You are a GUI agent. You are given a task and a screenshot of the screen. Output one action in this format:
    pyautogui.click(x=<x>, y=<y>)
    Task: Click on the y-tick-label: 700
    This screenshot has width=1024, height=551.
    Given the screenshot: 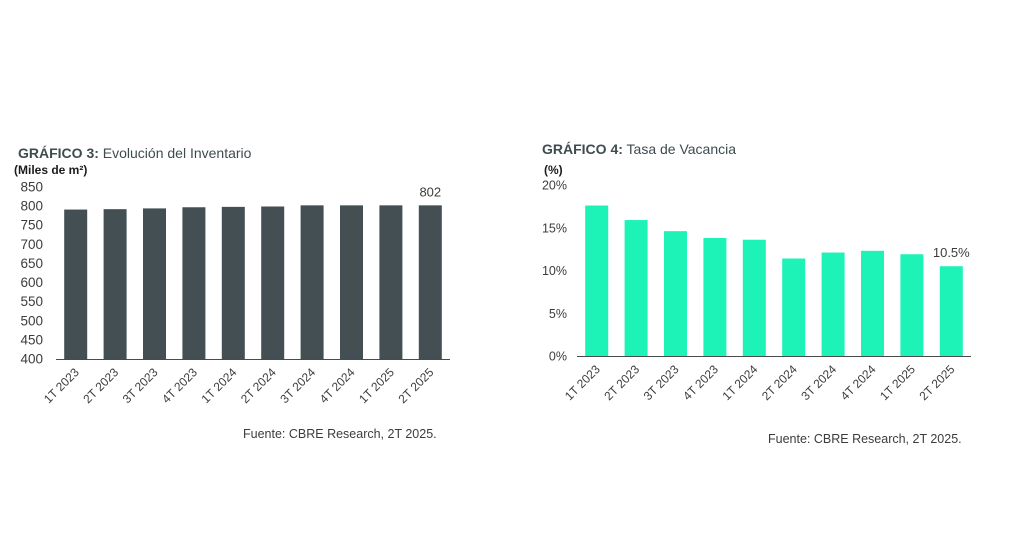 What is the action you would take?
    pyautogui.click(x=31, y=244)
    